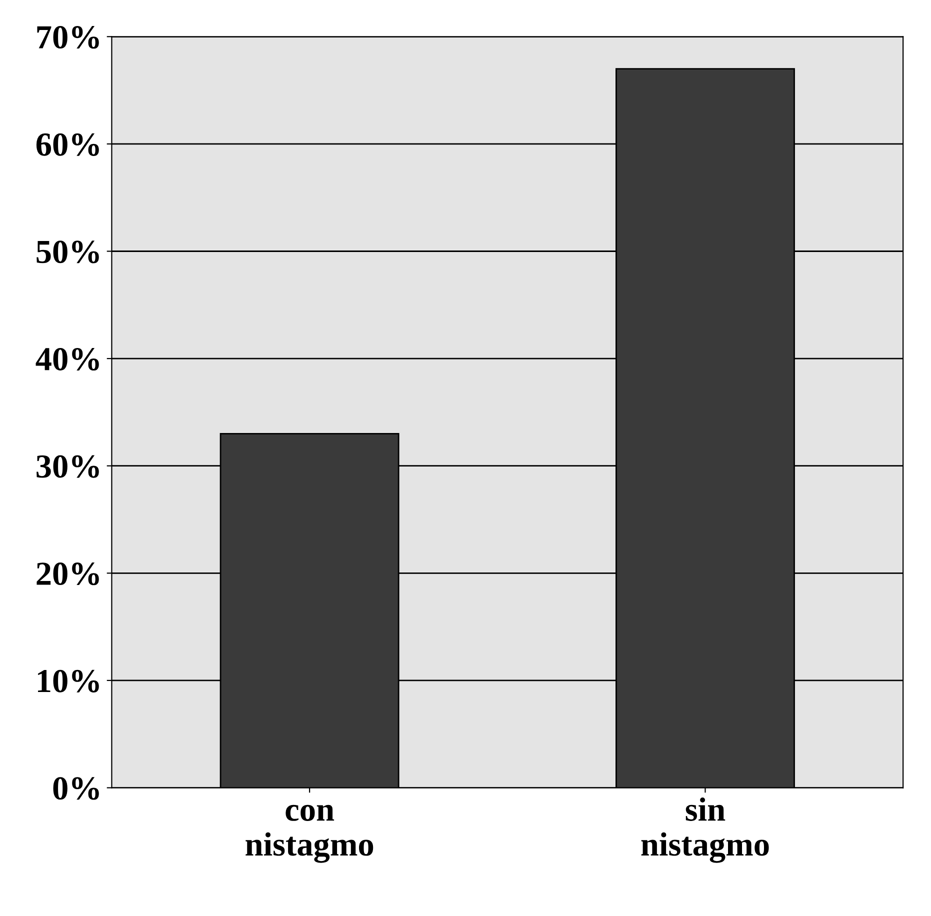 Image resolution: width=931 pixels, height=916 pixels. What do you see at coordinates (705, 830) in the screenshot?
I see `x-tick-label: sin nistagmo` at bounding box center [705, 830].